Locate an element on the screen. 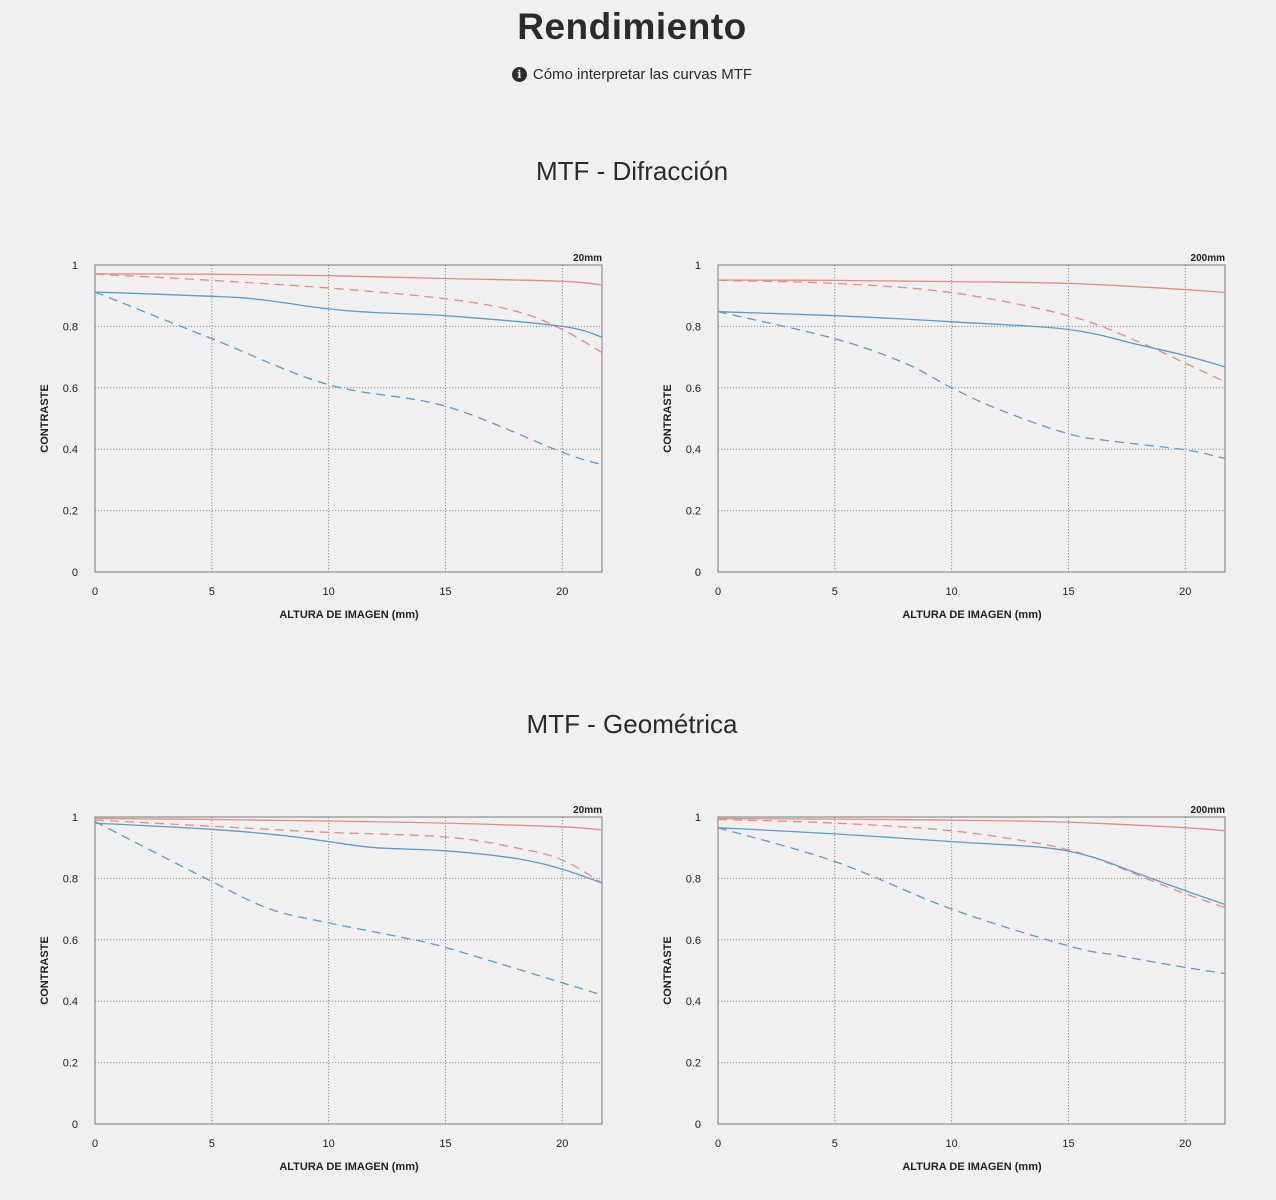  section-title-diffraction: MTF - Difracción is located at coordinates (632, 171).